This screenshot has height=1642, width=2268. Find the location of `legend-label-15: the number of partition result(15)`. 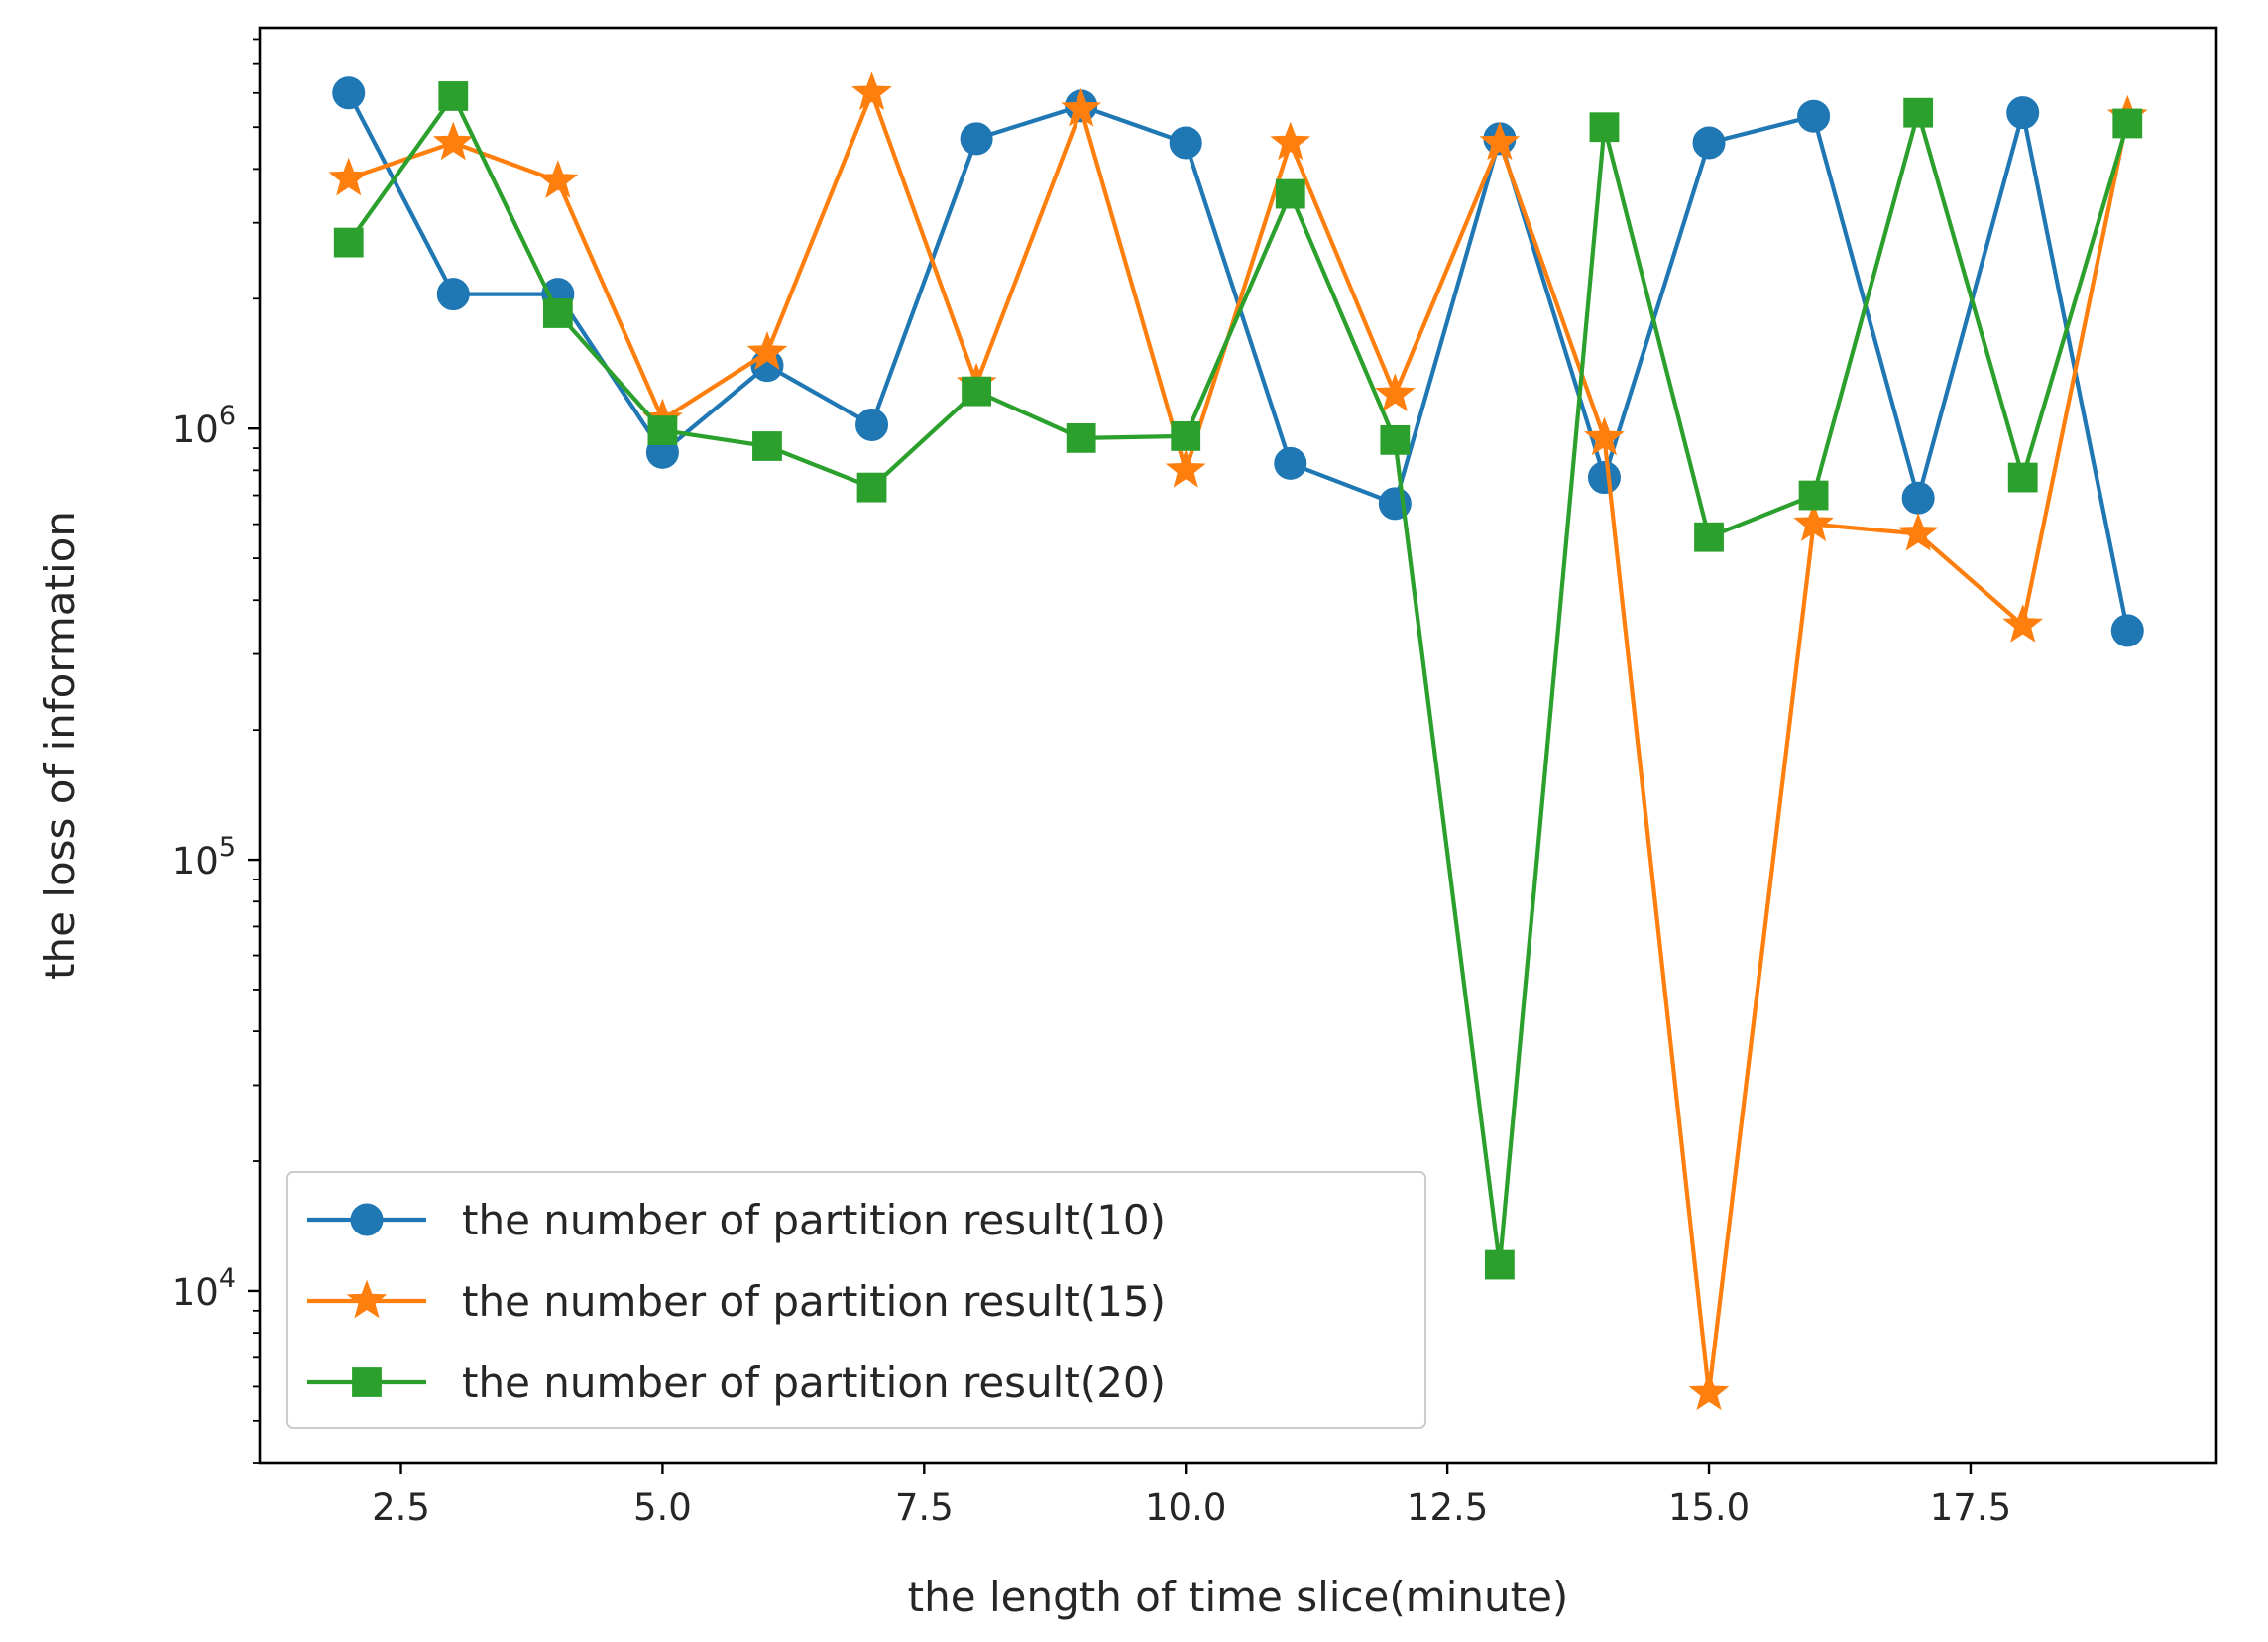

legend-label-15: the number of partition result(15) is located at coordinates (814, 1301).